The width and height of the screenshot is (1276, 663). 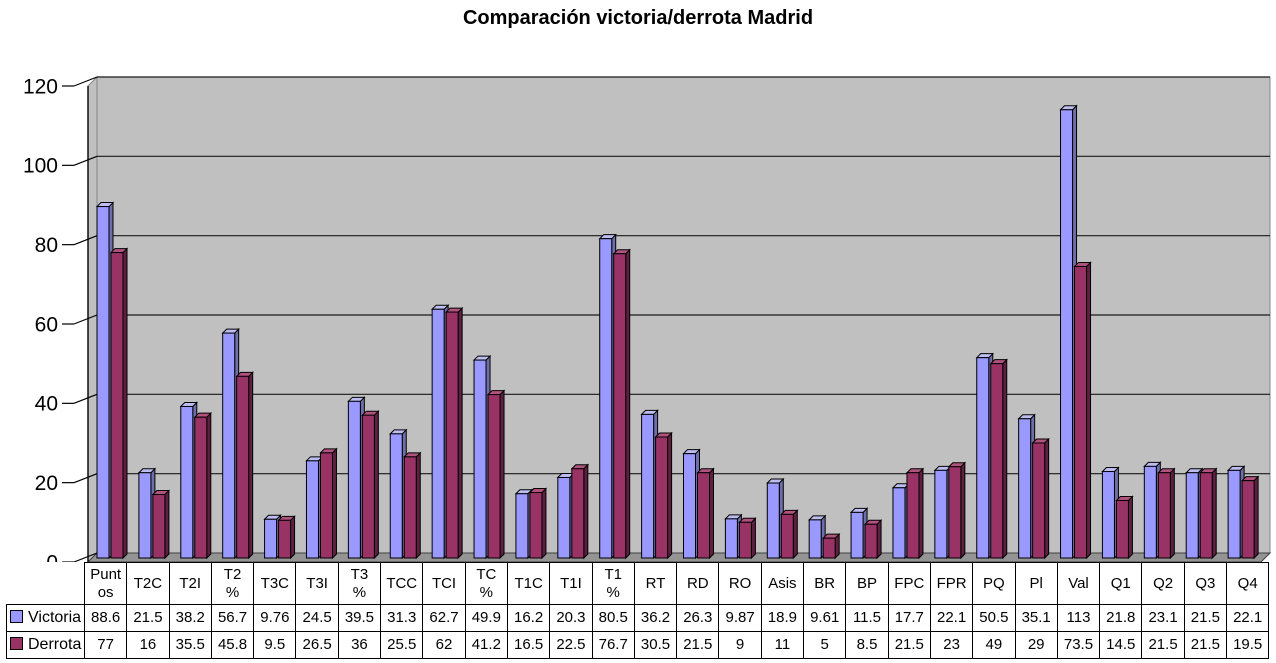 What do you see at coordinates (486, 618) in the screenshot?
I see `value-victoria-tcpct: 49.9` at bounding box center [486, 618].